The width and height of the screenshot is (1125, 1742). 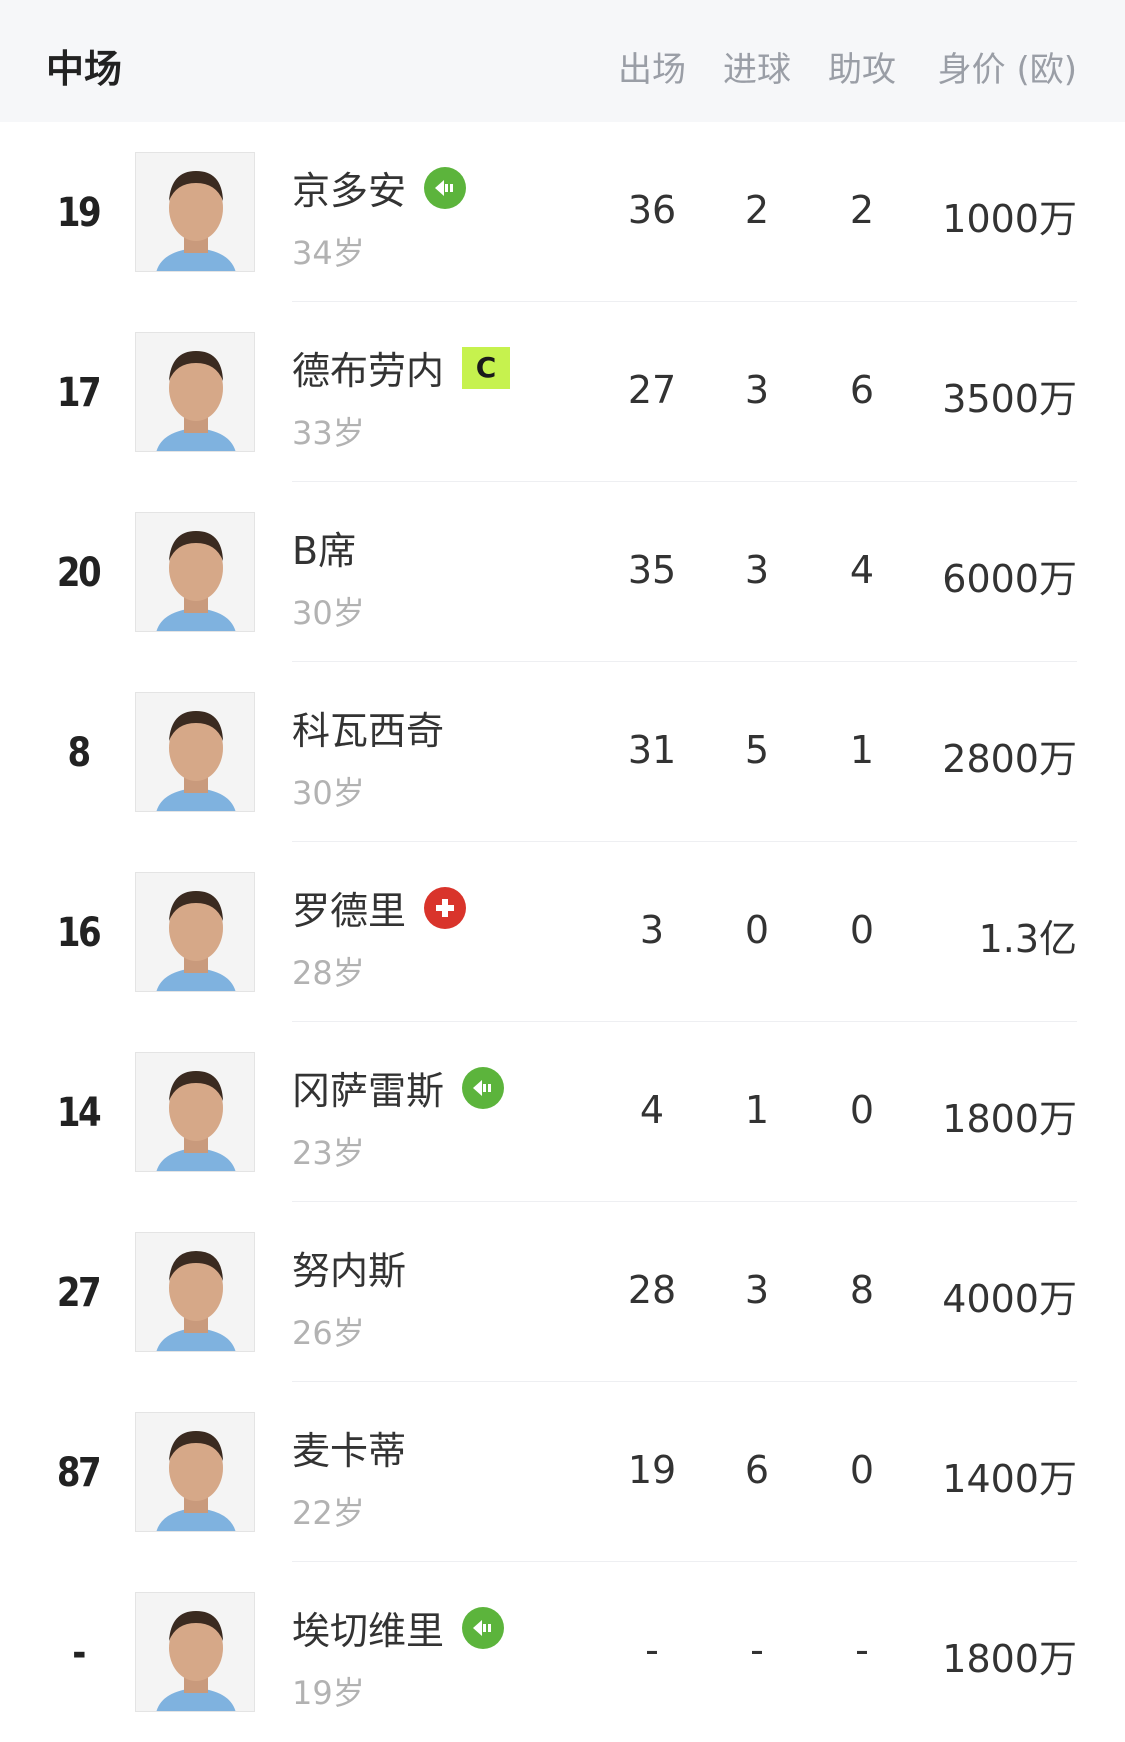 What do you see at coordinates (562, 572) in the screenshot?
I see `player-row: 20 B席 30岁 35 3 4 6000万` at bounding box center [562, 572].